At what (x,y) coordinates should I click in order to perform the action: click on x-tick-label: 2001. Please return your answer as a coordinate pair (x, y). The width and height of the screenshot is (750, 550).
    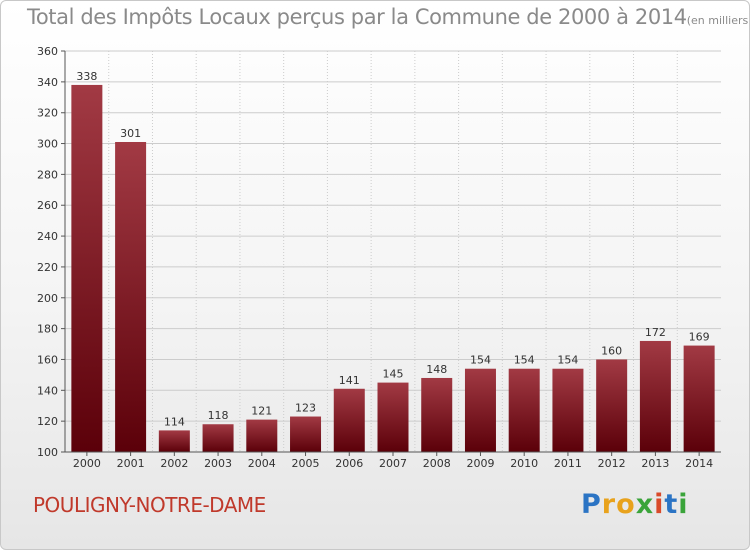
    Looking at the image, I should click on (131, 463).